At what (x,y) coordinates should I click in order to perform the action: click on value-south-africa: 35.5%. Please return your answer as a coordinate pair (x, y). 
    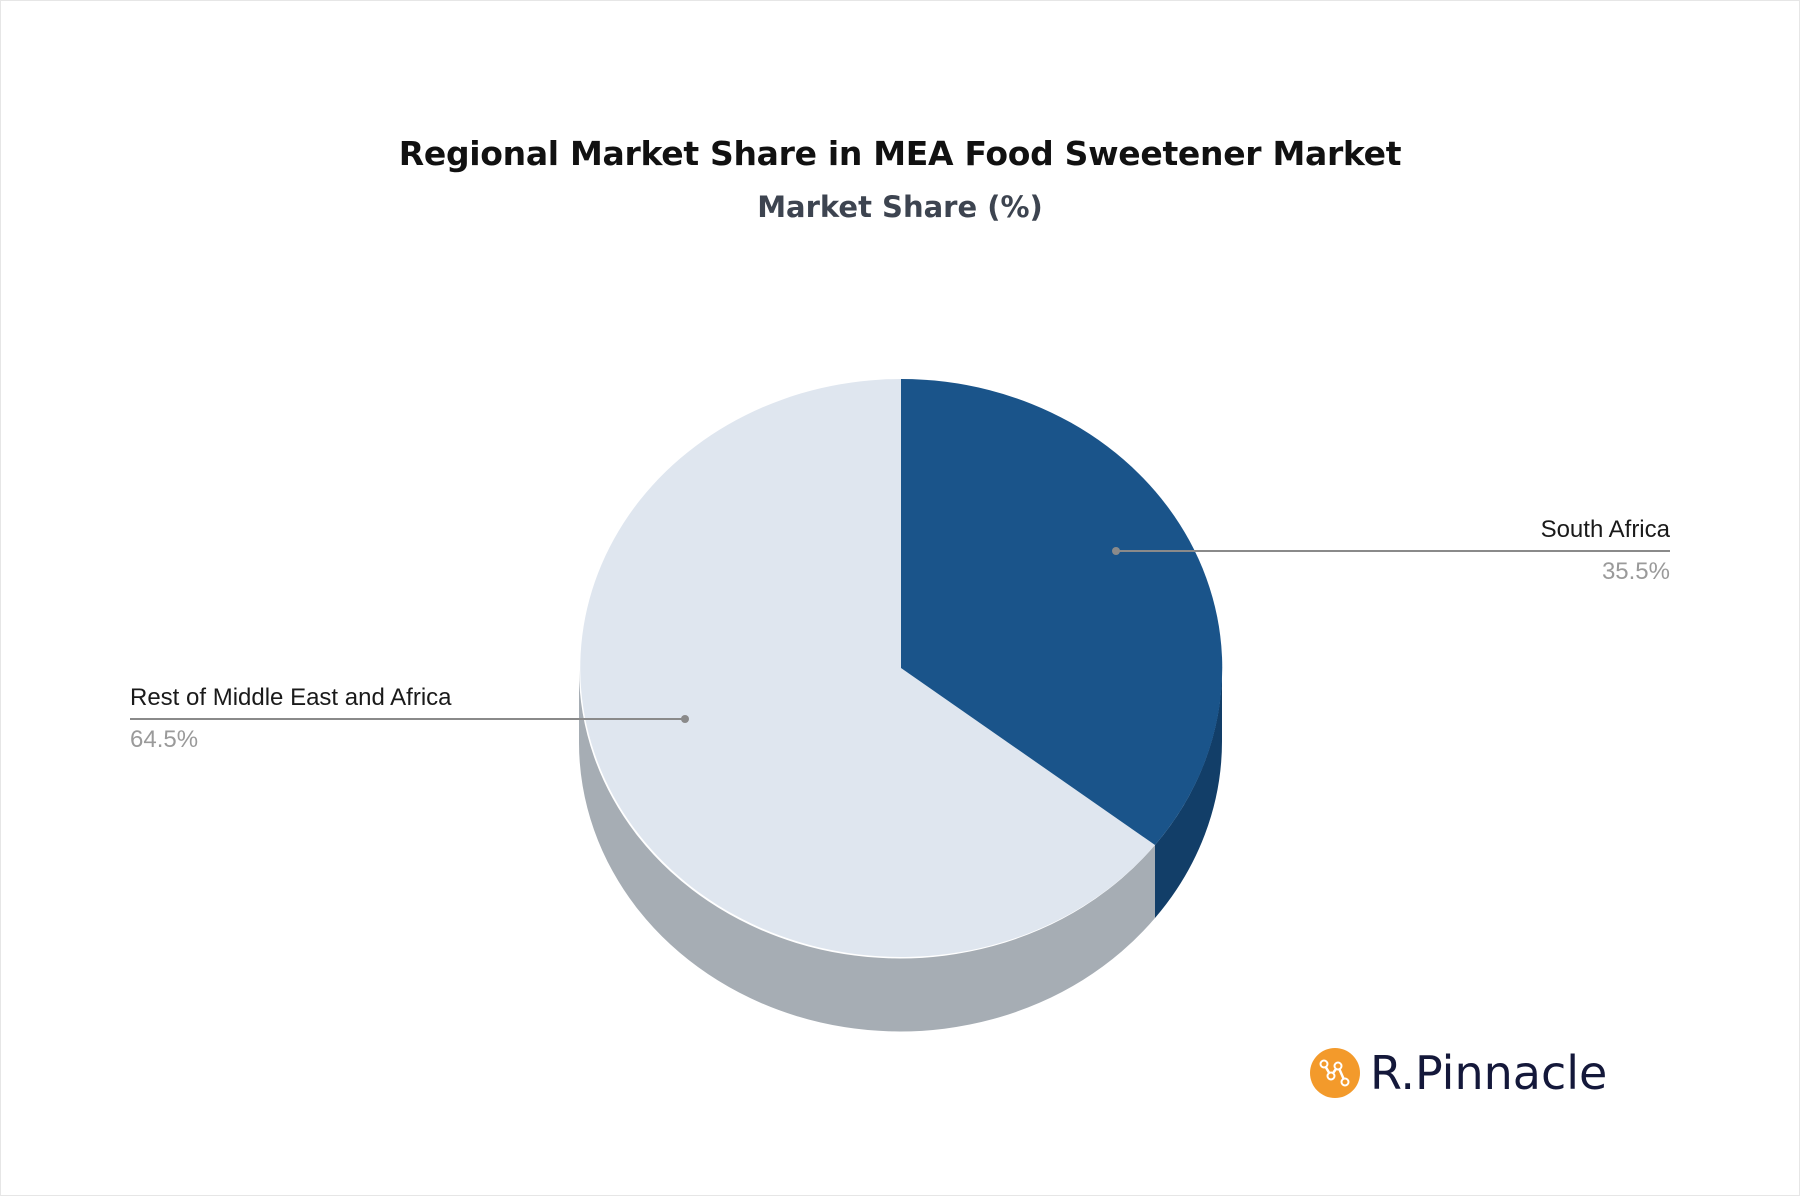
    Looking at the image, I should click on (1635, 571).